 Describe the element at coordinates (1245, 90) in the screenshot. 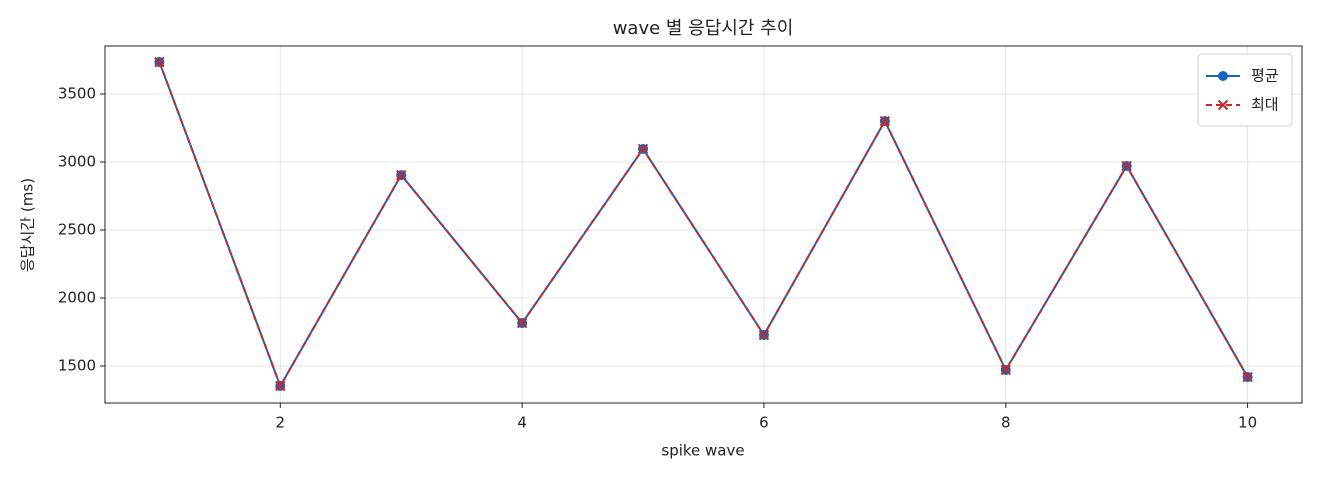

I see `legend-box` at that location.